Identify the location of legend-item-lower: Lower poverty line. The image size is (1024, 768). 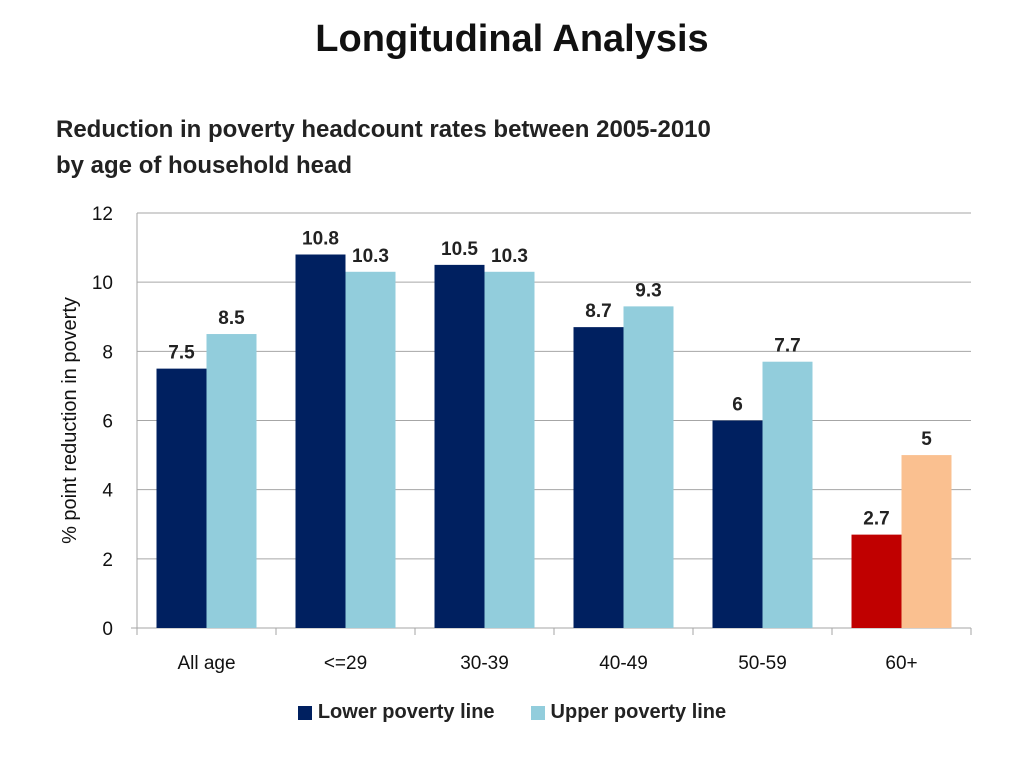
(396, 712).